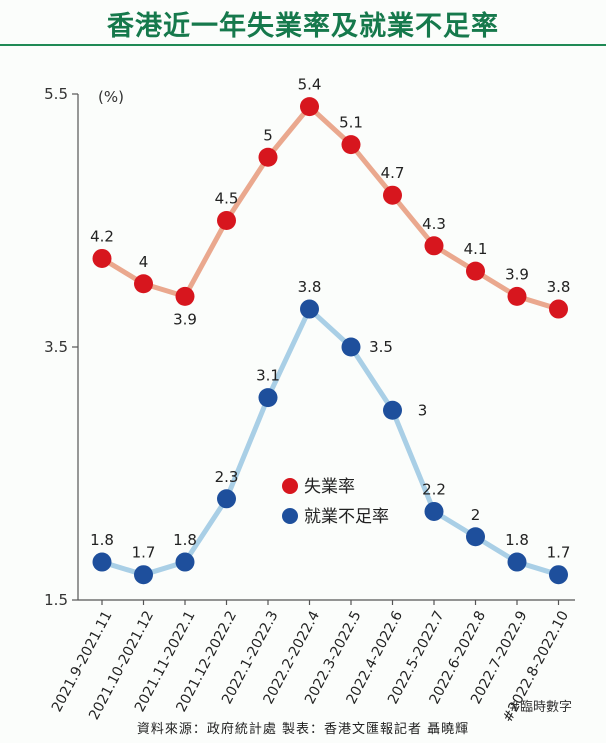  What do you see at coordinates (102, 236) in the screenshot?
I see `data-label: 4.2` at bounding box center [102, 236].